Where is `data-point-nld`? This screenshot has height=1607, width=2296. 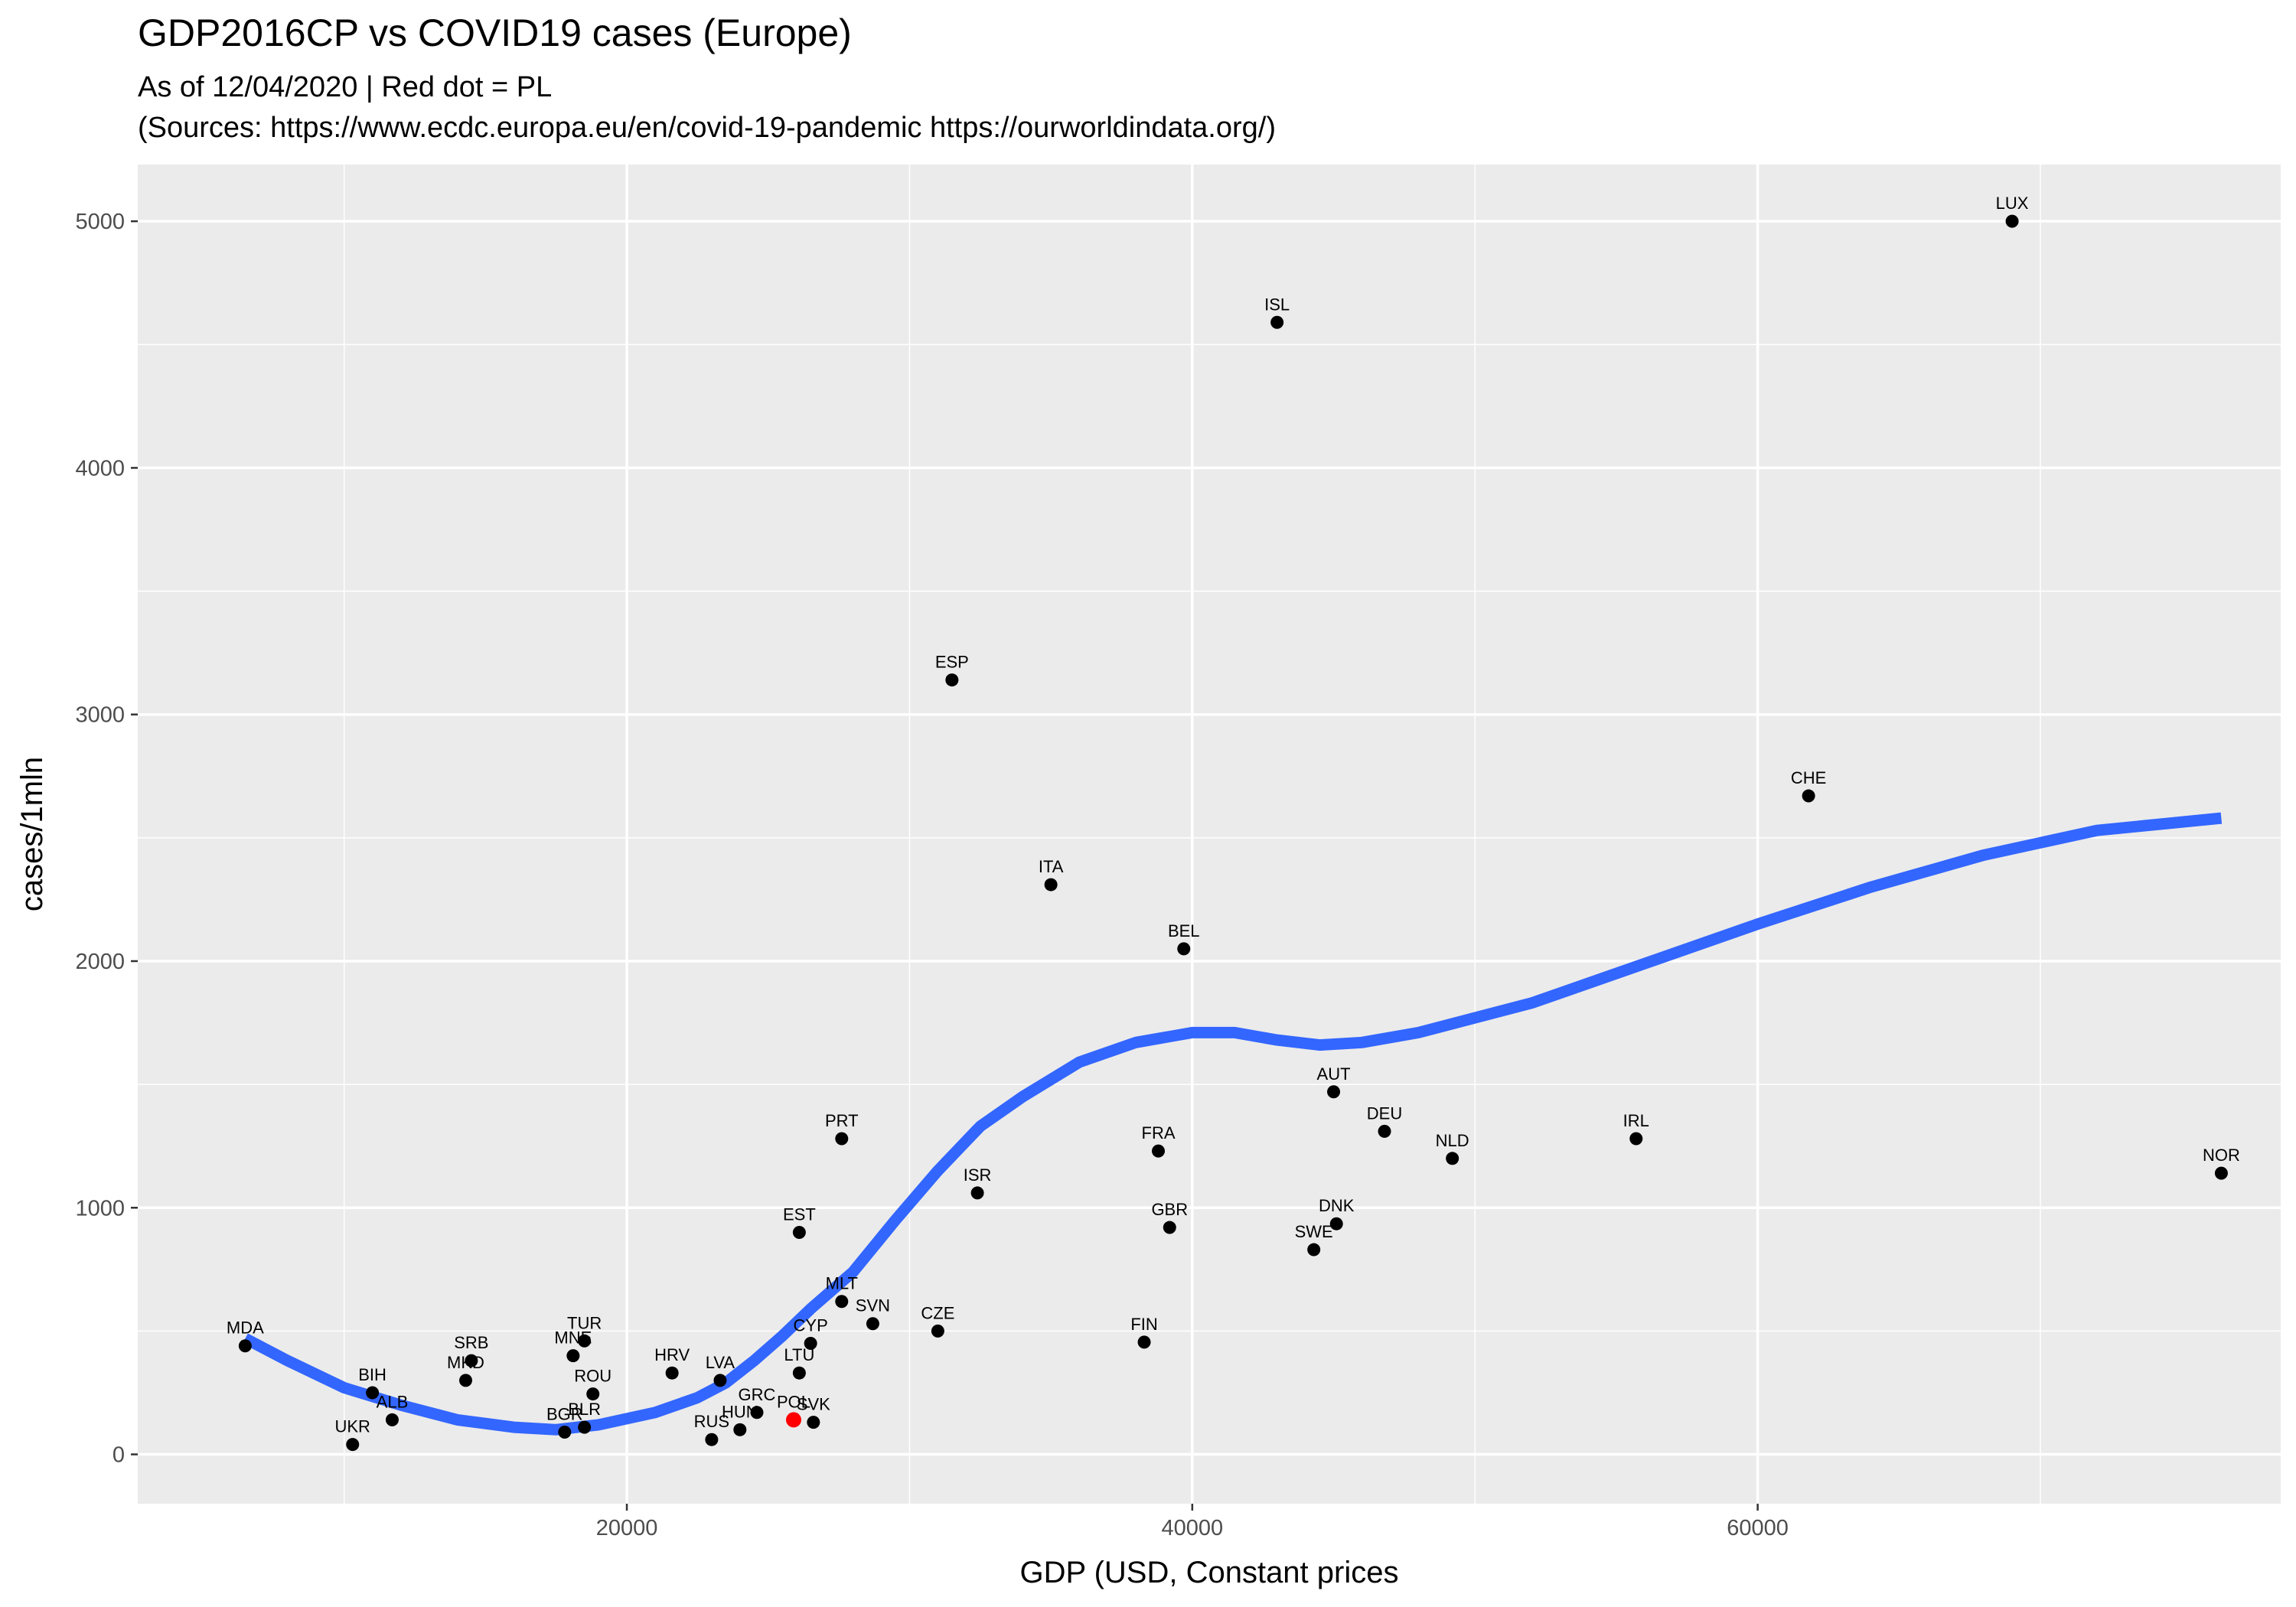 data-point-nld is located at coordinates (1452, 1158).